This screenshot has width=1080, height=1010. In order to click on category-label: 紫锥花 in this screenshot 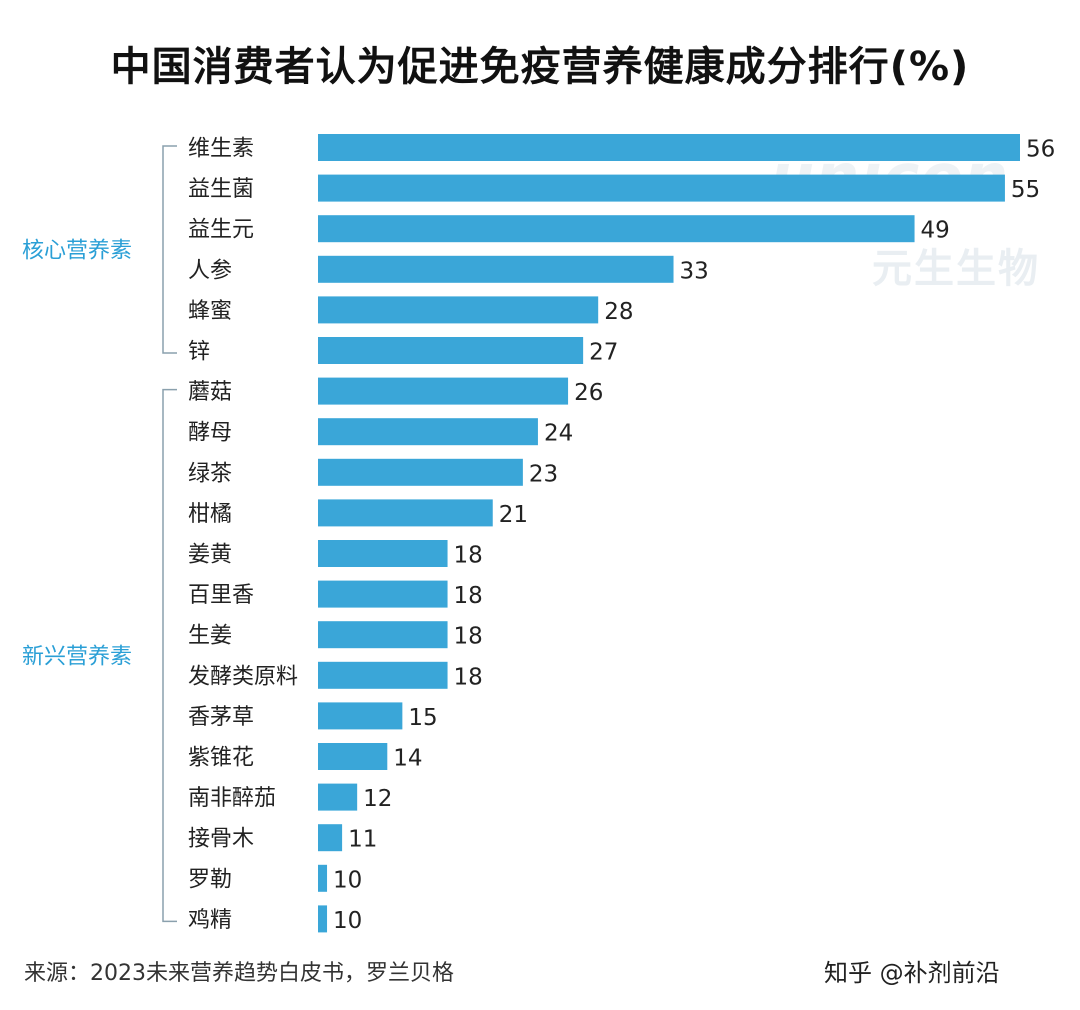, I will do `click(221, 758)`.